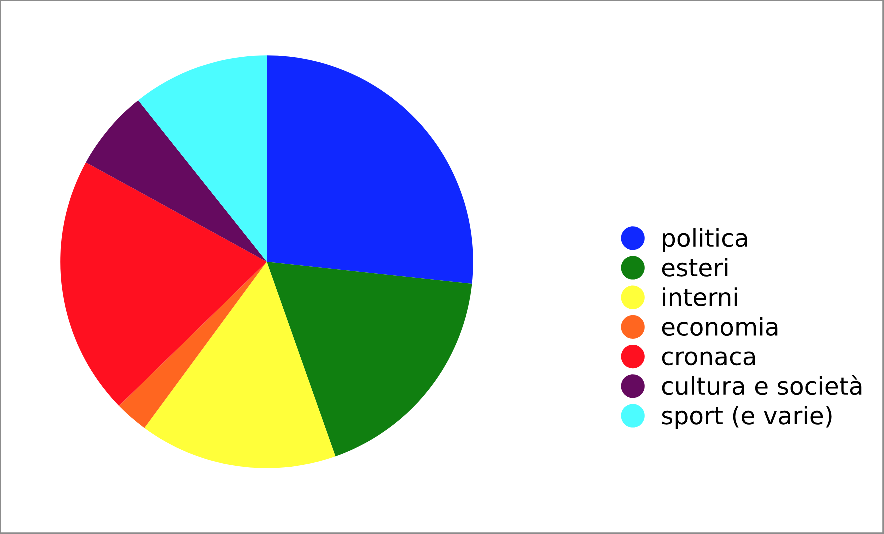 Image resolution: width=884 pixels, height=534 pixels. What do you see at coordinates (747, 418) in the screenshot?
I see `legend-label: sport (e varie)` at bounding box center [747, 418].